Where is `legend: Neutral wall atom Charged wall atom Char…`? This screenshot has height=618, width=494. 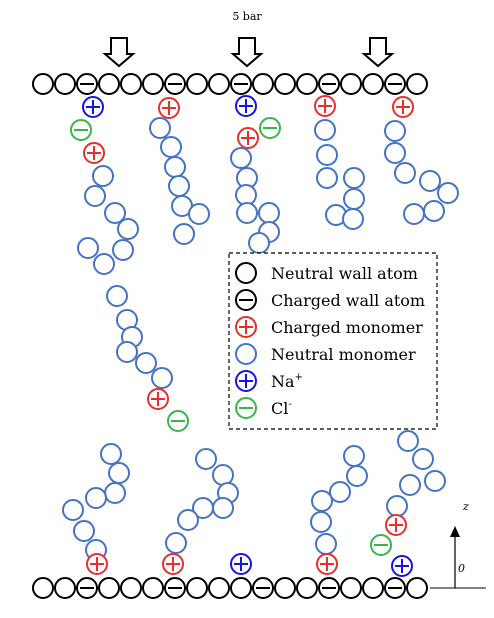
legend: Neutral wall atom Charged wall atom Char… is located at coordinates (333, 341).